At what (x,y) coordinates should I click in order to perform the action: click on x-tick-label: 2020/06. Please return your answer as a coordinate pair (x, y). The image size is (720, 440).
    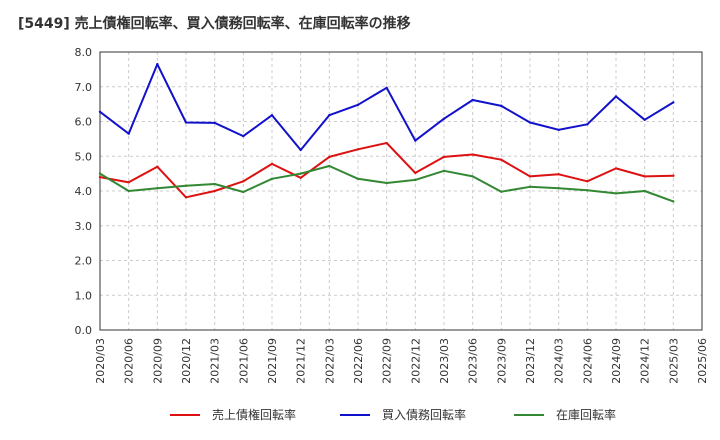
    Looking at the image, I should click on (129, 361).